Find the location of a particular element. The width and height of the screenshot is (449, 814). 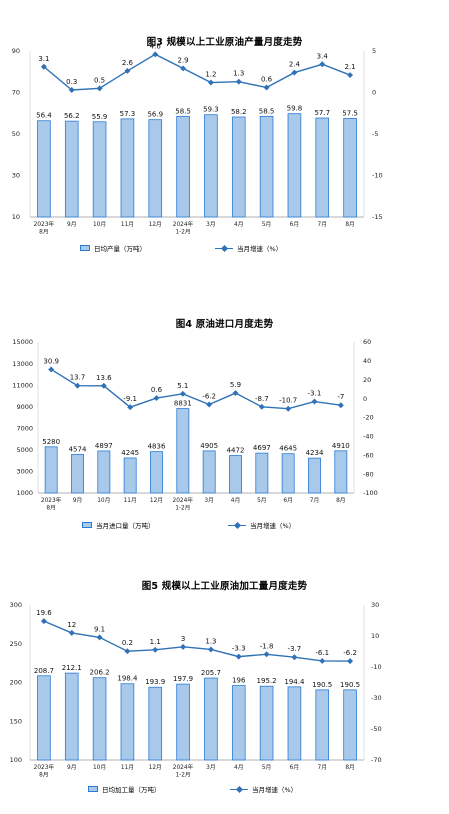

bar-value-label: 205.7 is located at coordinates (211, 673).